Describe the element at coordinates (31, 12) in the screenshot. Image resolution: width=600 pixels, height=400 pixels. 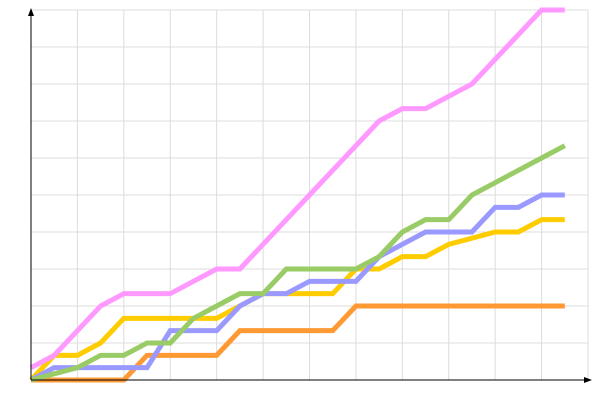
I see `y-axis-arrow-icon` at that location.